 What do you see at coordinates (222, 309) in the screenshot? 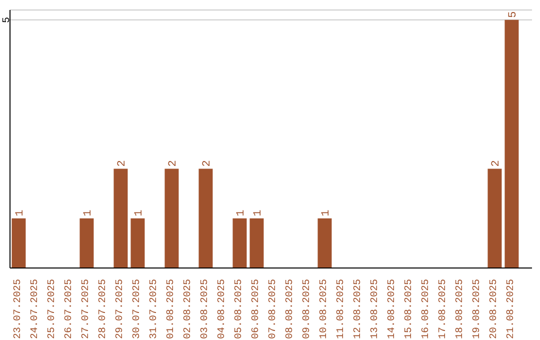
I see `x-tick-label: 04.08.2025` at bounding box center [222, 309].